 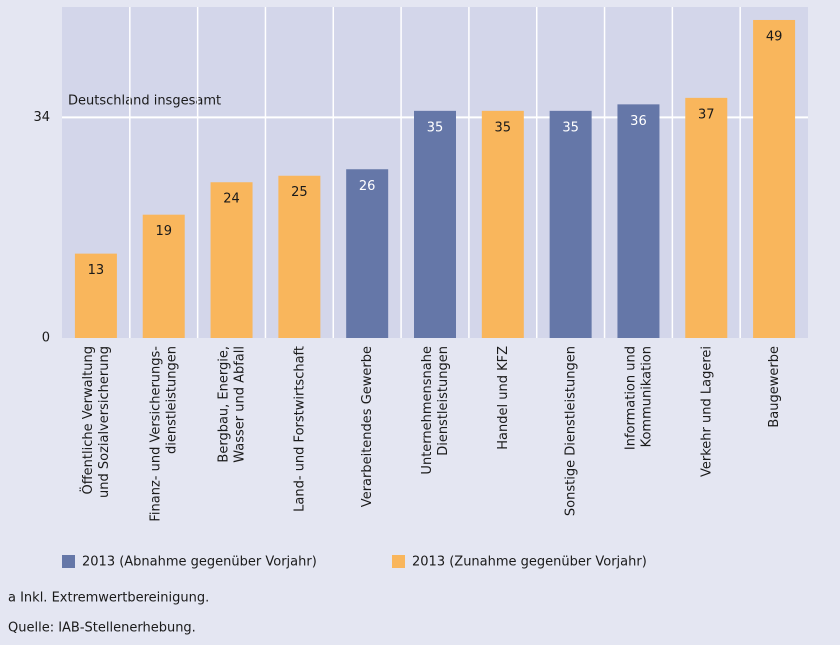 I want to click on data-label: 37, so click(x=706, y=114).